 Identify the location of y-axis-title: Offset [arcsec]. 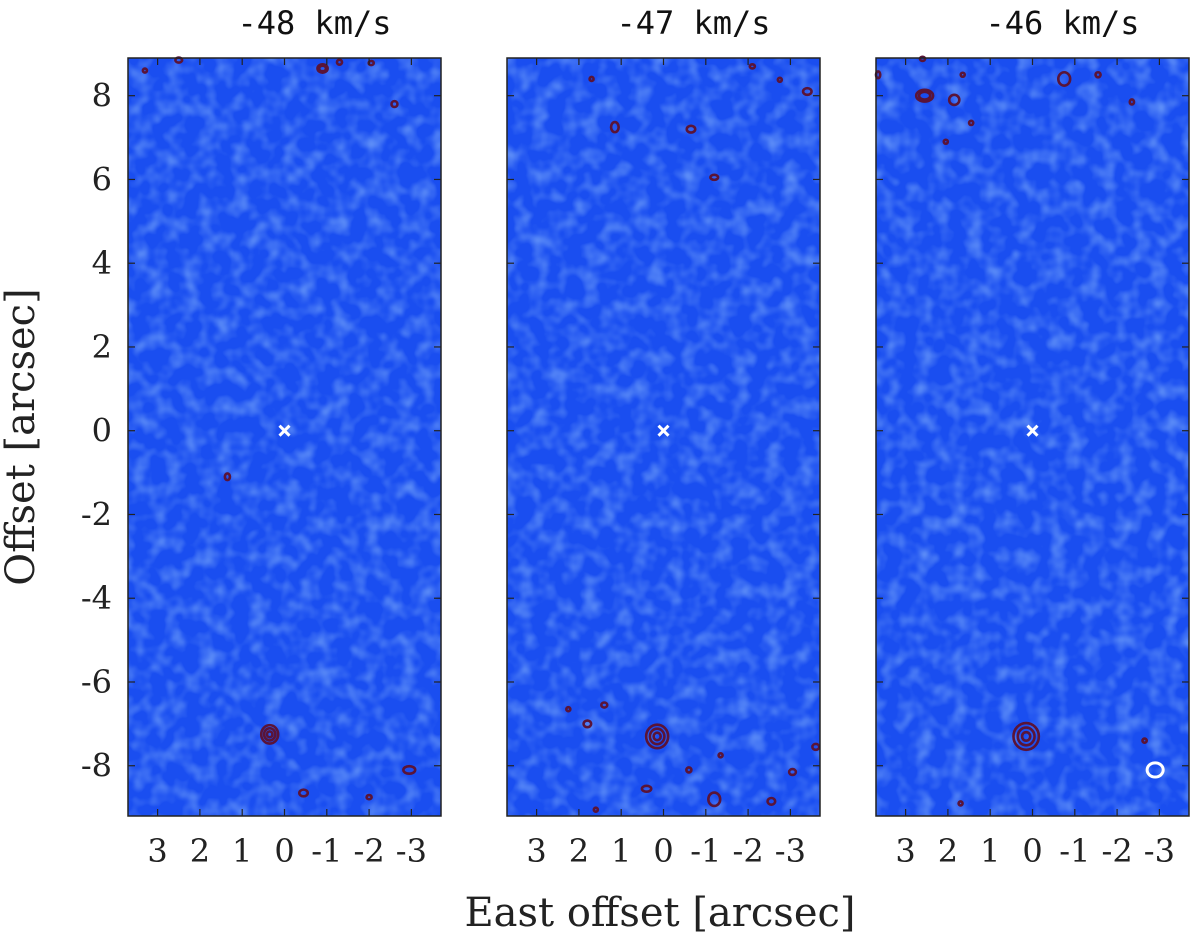
(22, 436).